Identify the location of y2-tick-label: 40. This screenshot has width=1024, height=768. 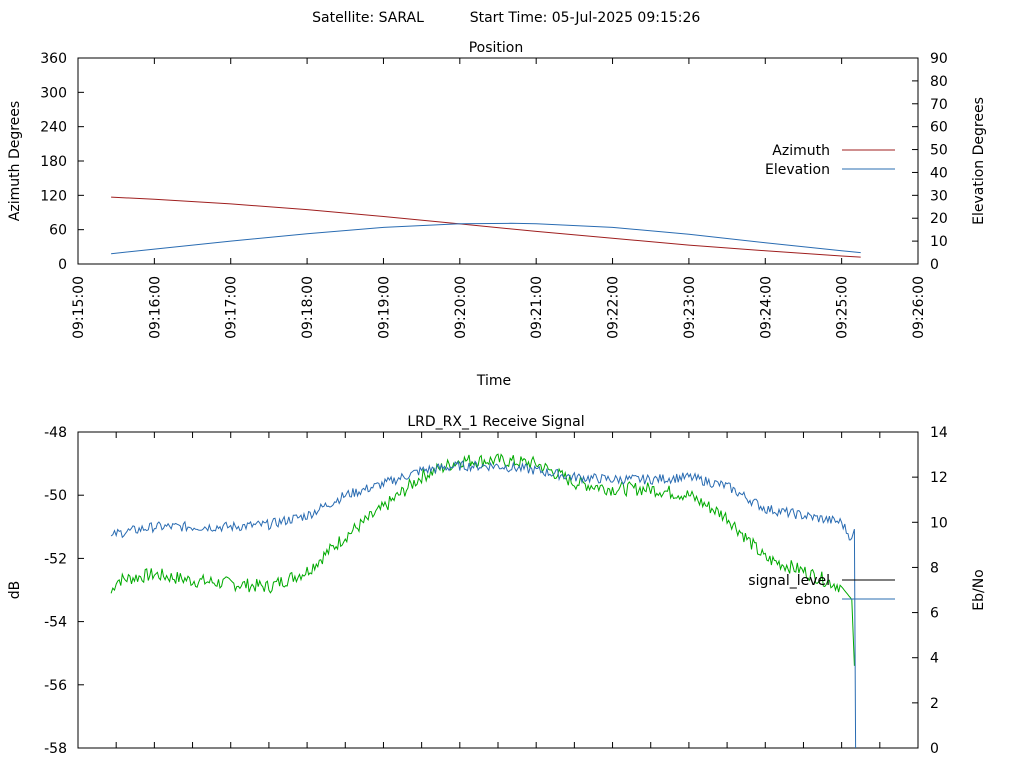
(939, 173).